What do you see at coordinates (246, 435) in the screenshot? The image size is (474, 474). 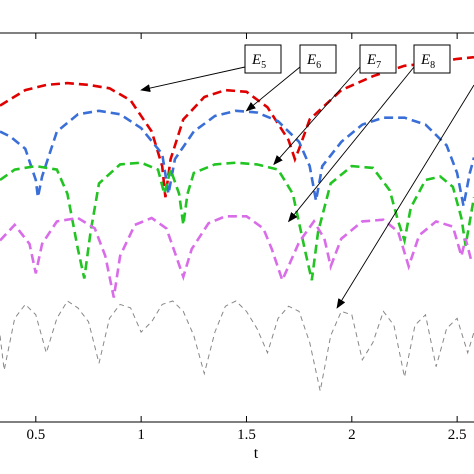 I see `x-tick-label: 1.5` at bounding box center [246, 435].